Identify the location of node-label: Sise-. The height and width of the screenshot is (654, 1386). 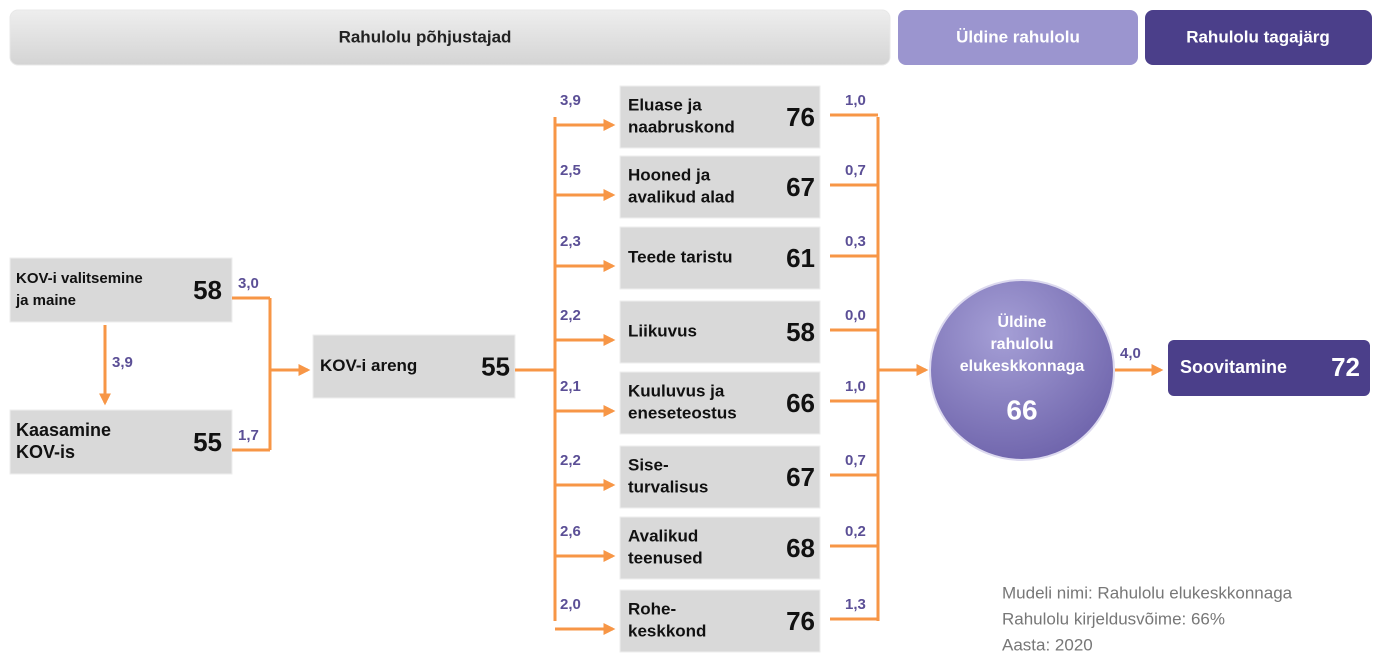
(648, 464).